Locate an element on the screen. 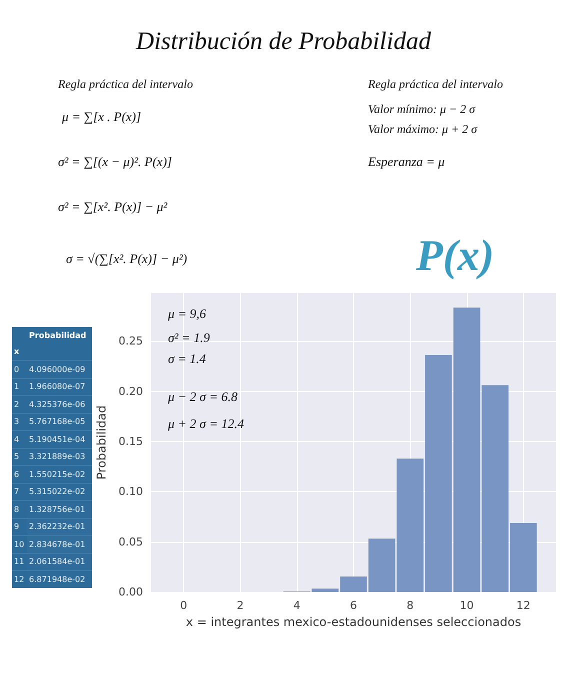  y-tick-label: 6 is located at coordinates (20, 474).